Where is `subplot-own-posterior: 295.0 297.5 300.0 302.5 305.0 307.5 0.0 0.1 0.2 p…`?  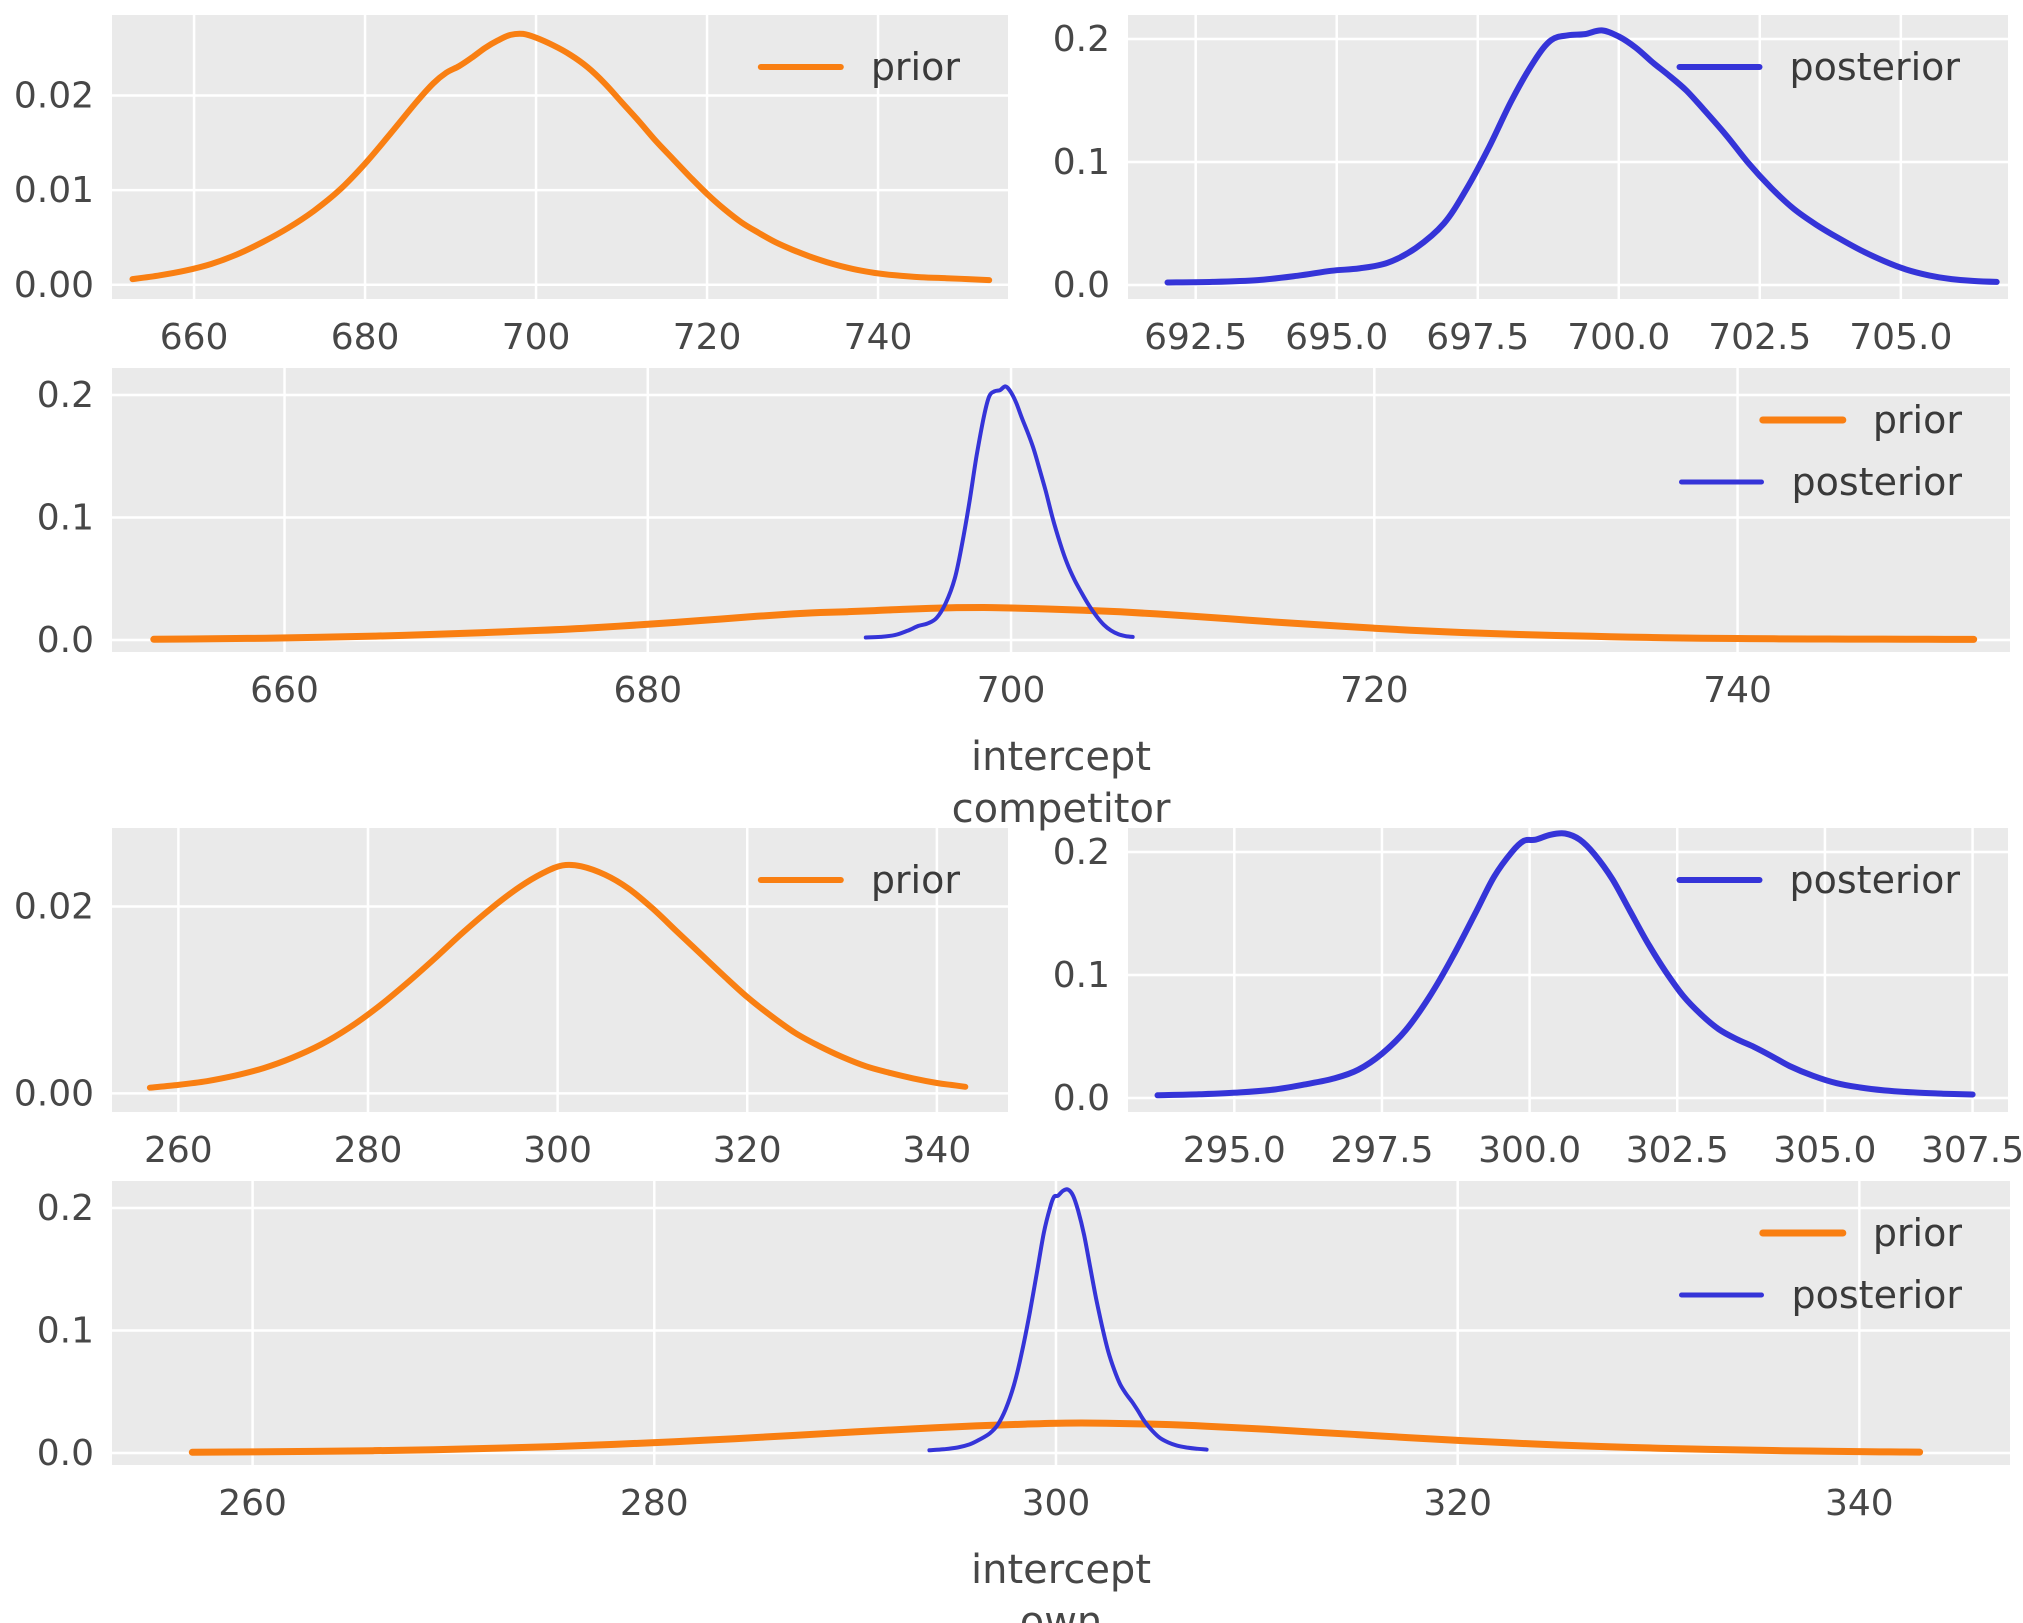
subplot-own-posterior: 295.0 297.5 300.0 302.5 305.0 307.5 0.0 0.1 0.2 p… is located at coordinates (1538, 999).